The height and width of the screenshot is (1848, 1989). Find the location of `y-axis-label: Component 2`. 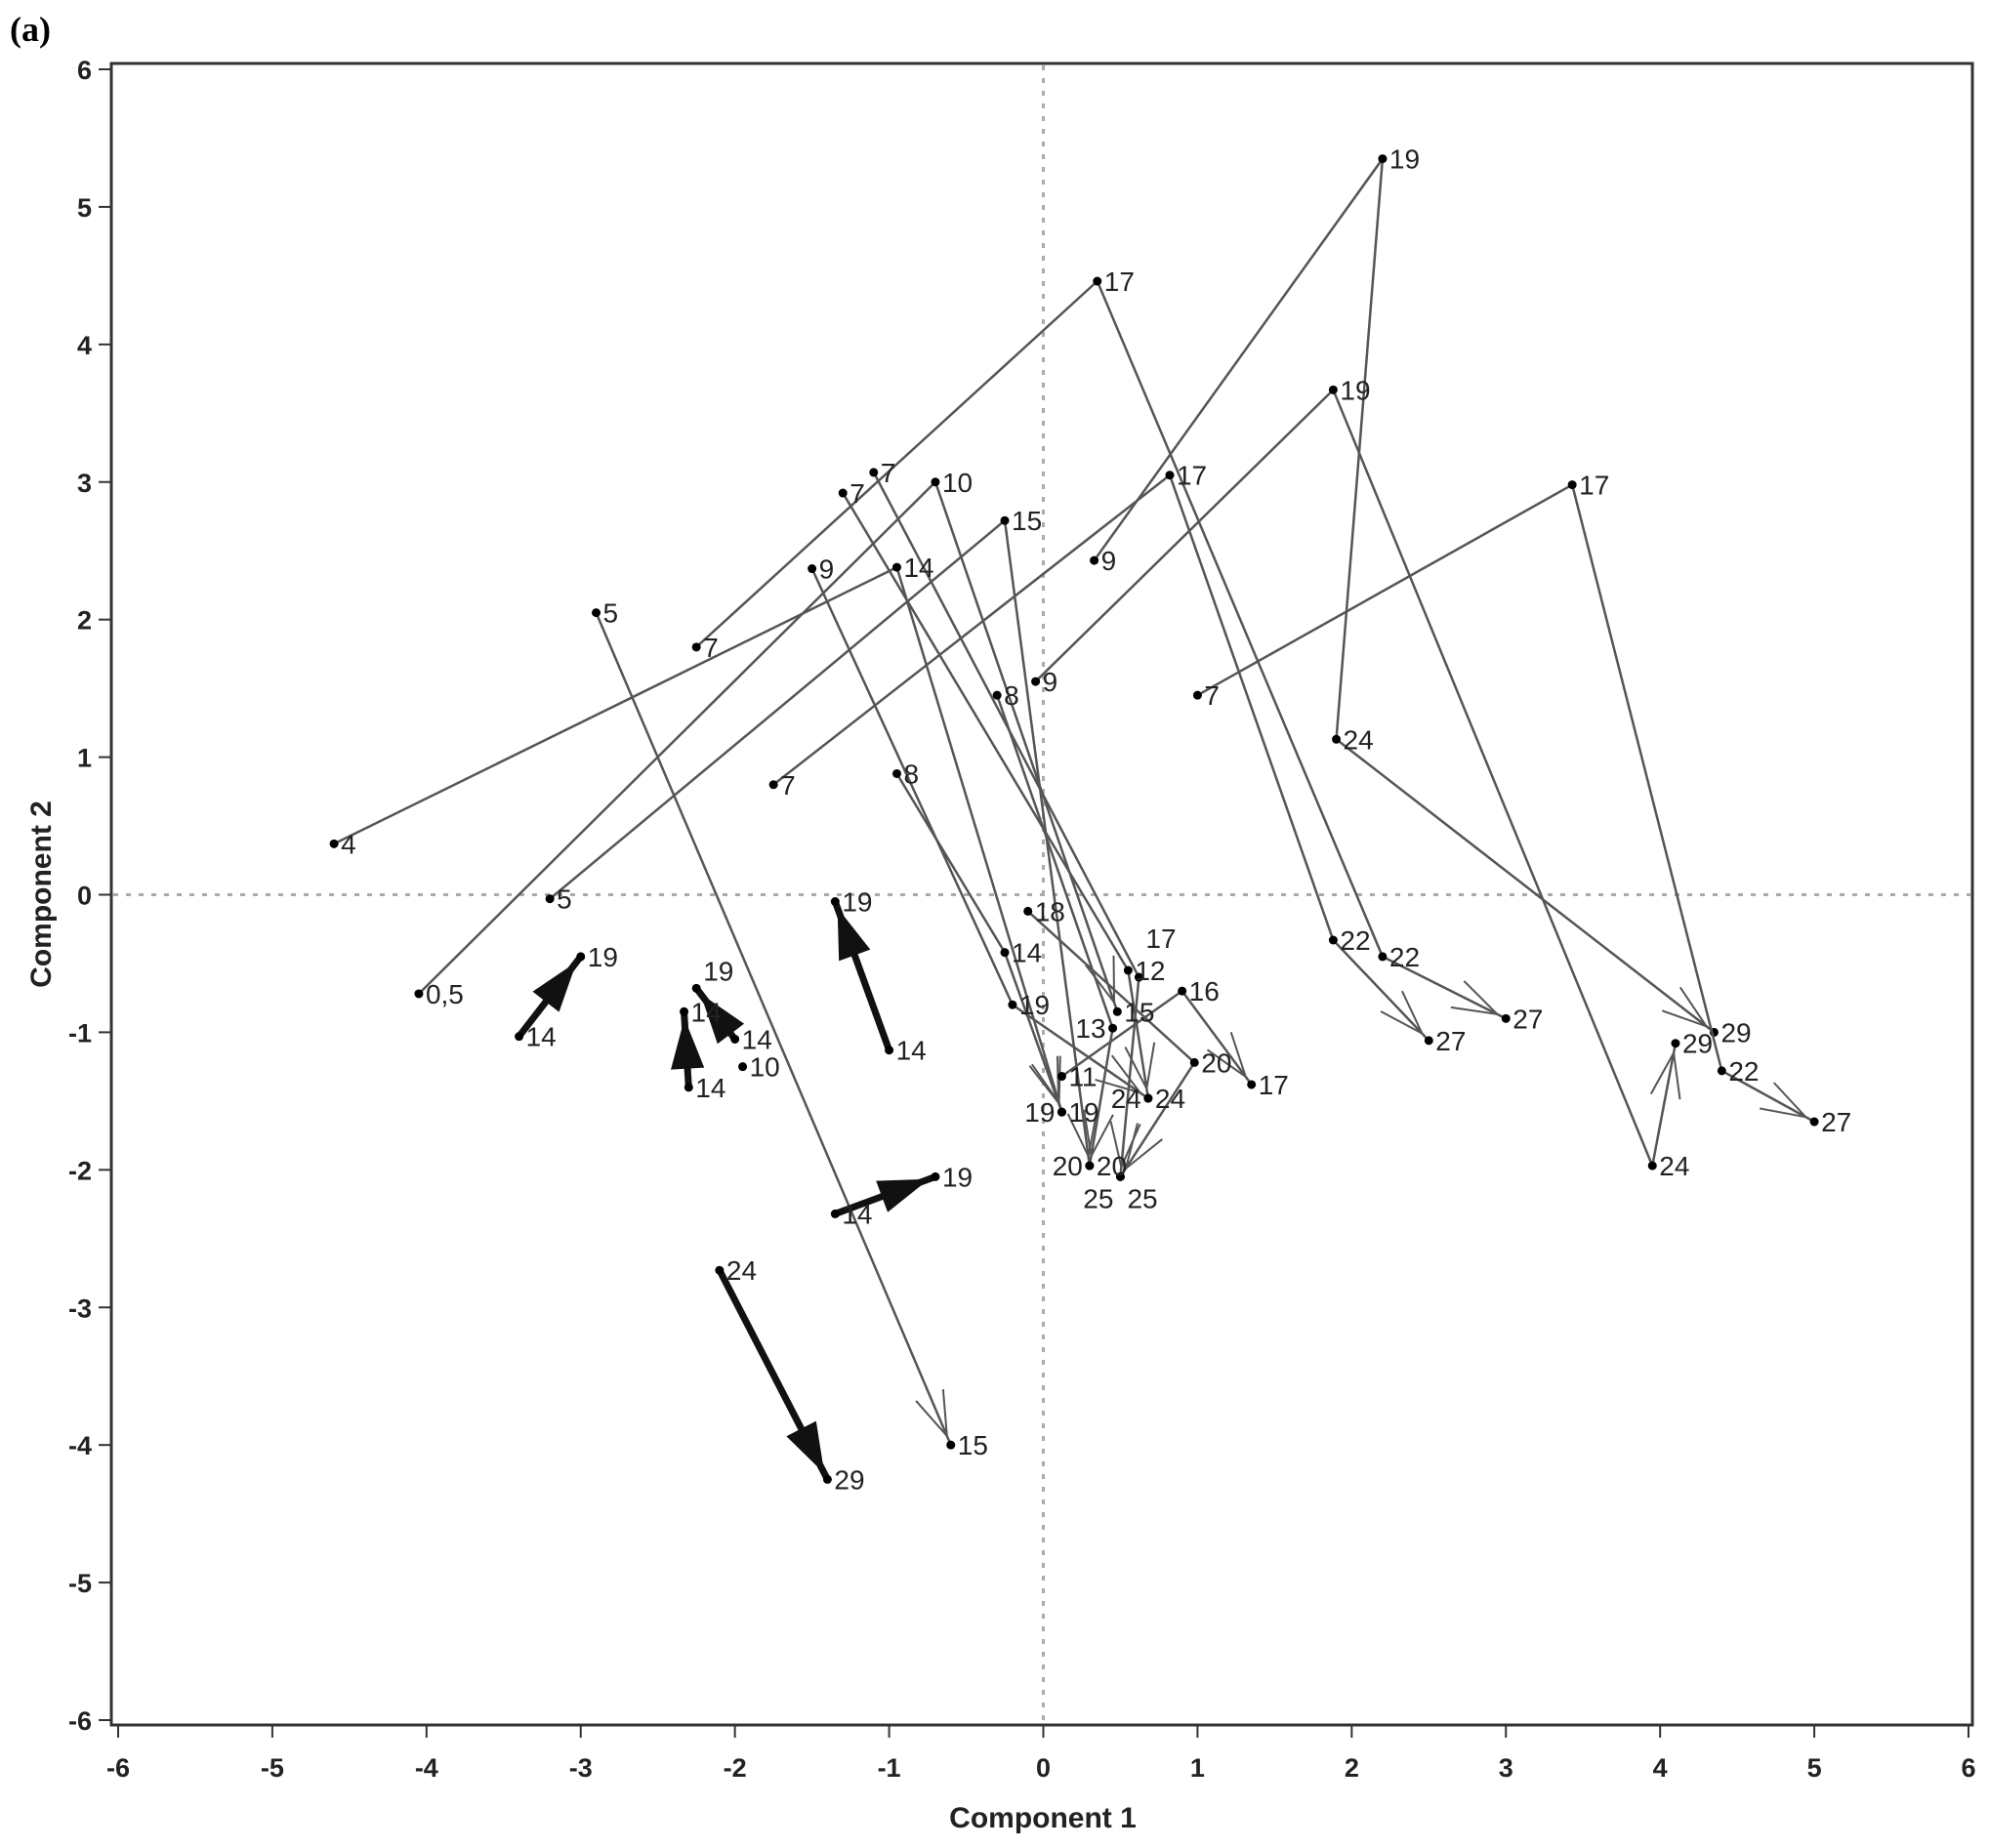

y-axis-label: Component 2 is located at coordinates (41, 894).